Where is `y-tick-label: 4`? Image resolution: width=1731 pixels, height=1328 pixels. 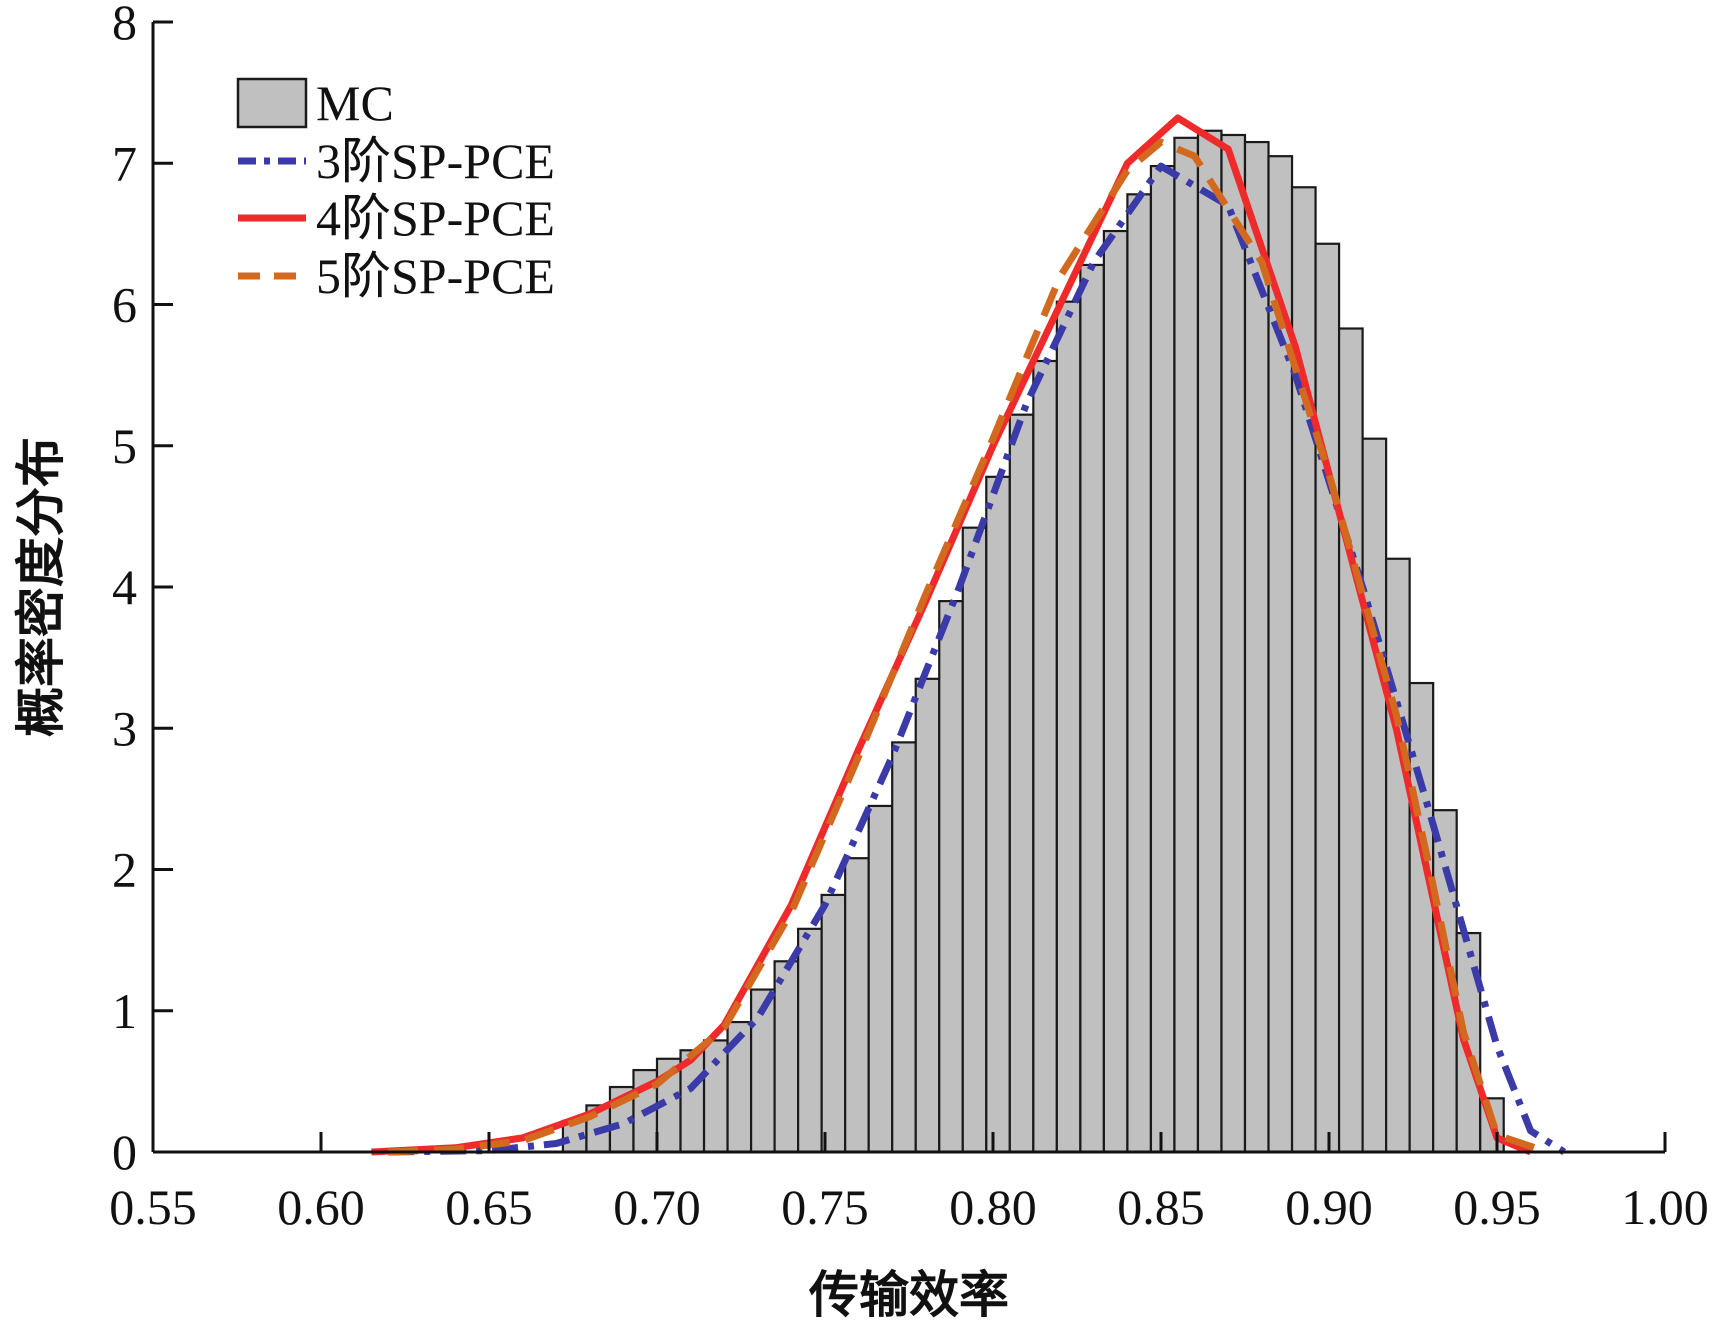 y-tick-label: 4 is located at coordinates (124, 587).